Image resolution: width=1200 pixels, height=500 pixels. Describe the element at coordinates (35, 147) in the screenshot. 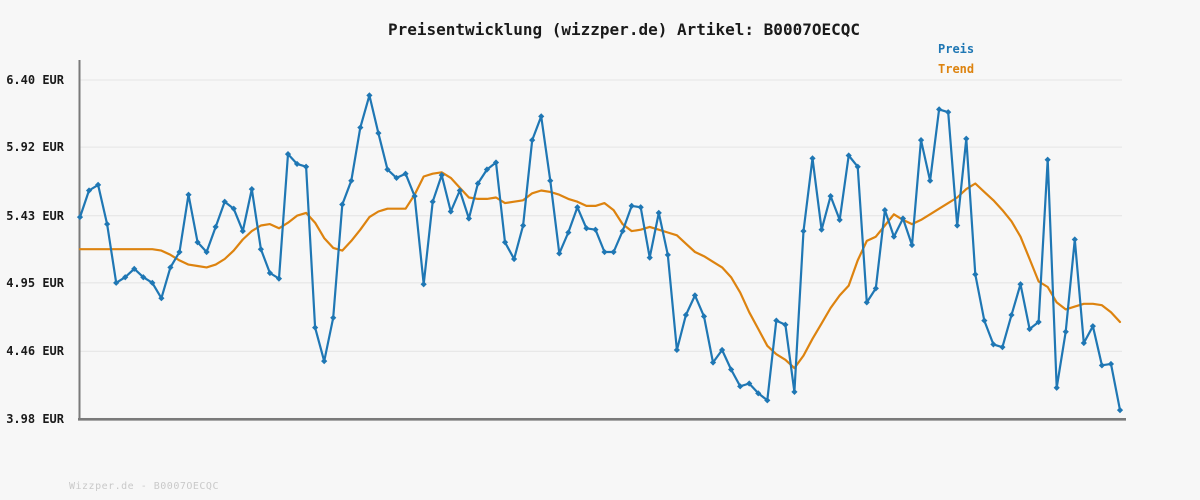

I see `y-tick-label: 5.92 EUR` at that location.